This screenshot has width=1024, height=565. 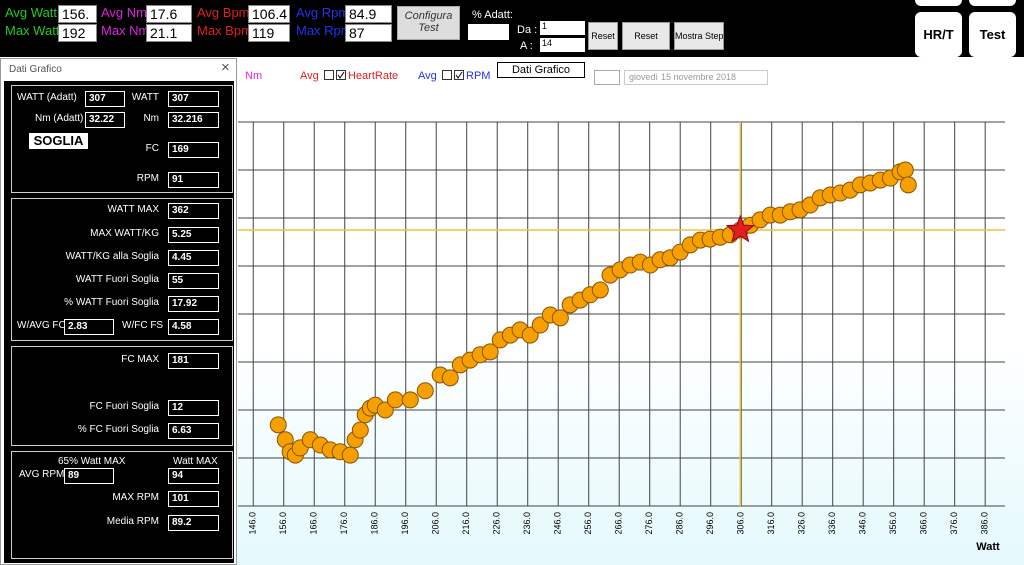 What do you see at coordinates (169, 14) in the screenshot?
I see `stat-value: 17.6` at bounding box center [169, 14].